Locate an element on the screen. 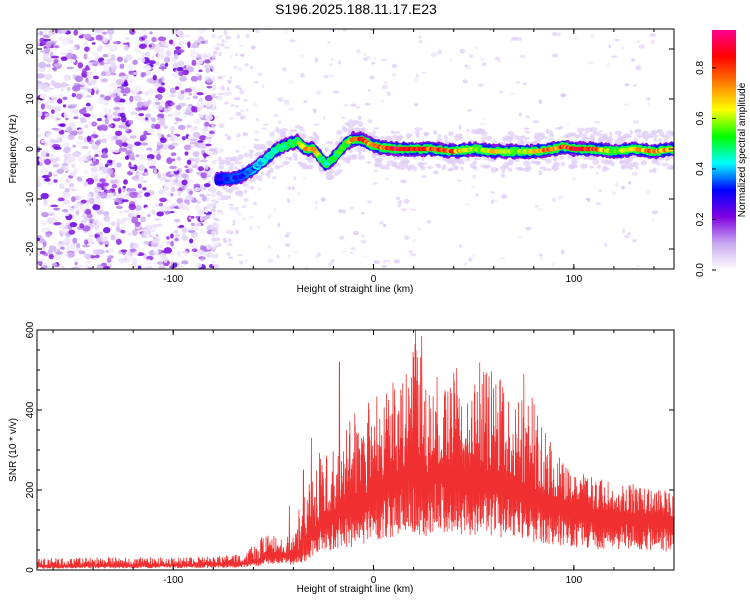 This screenshot has height=600, width=750. spectrogram-x-tick-label: 100 is located at coordinates (573, 279).